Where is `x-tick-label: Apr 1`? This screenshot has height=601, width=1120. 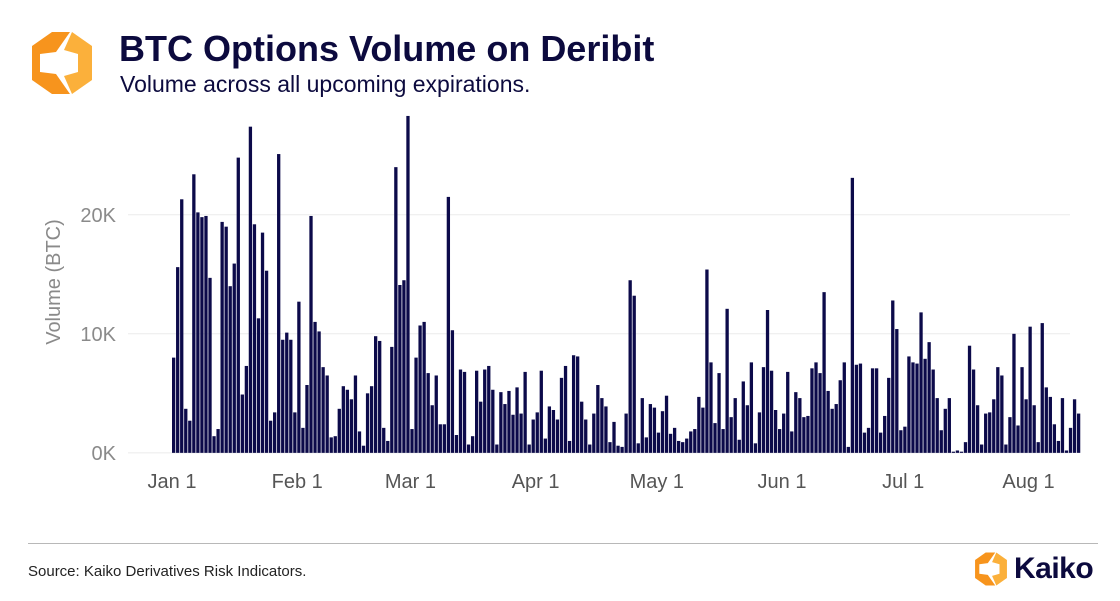
x-tick-label: Apr 1 is located at coordinates (536, 482).